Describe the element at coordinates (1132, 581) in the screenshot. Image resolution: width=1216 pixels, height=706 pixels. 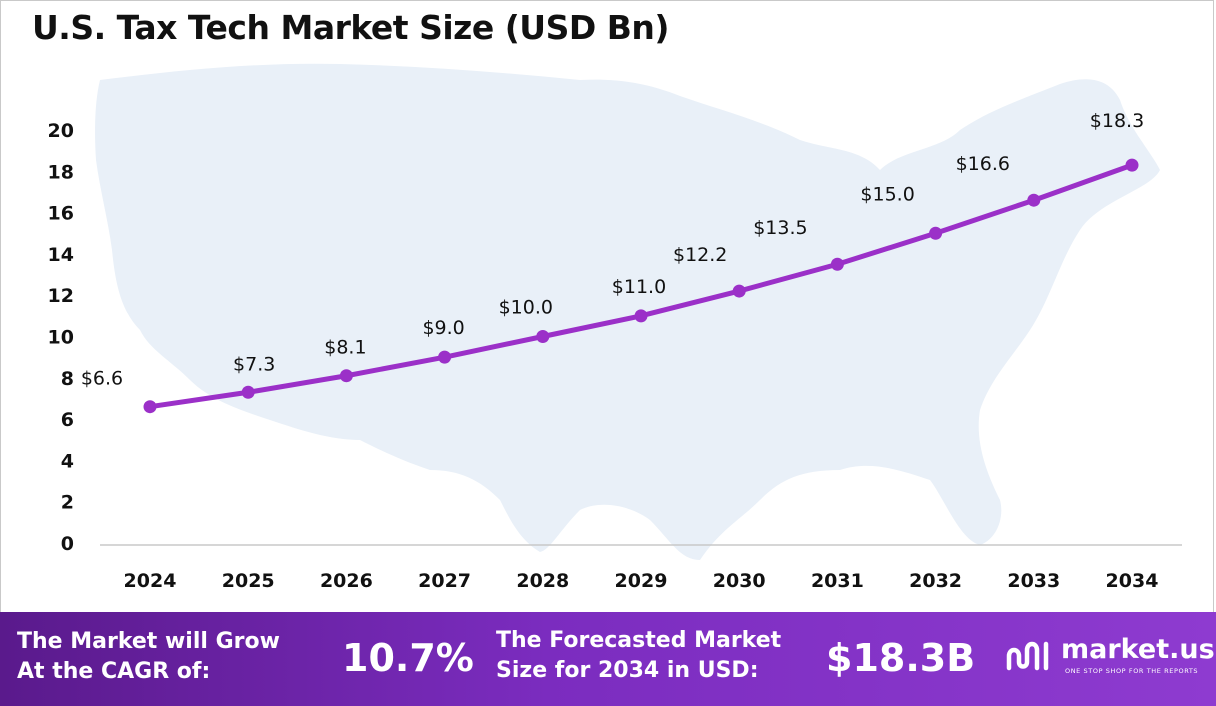
I see `x-tick-label: 2034` at that location.